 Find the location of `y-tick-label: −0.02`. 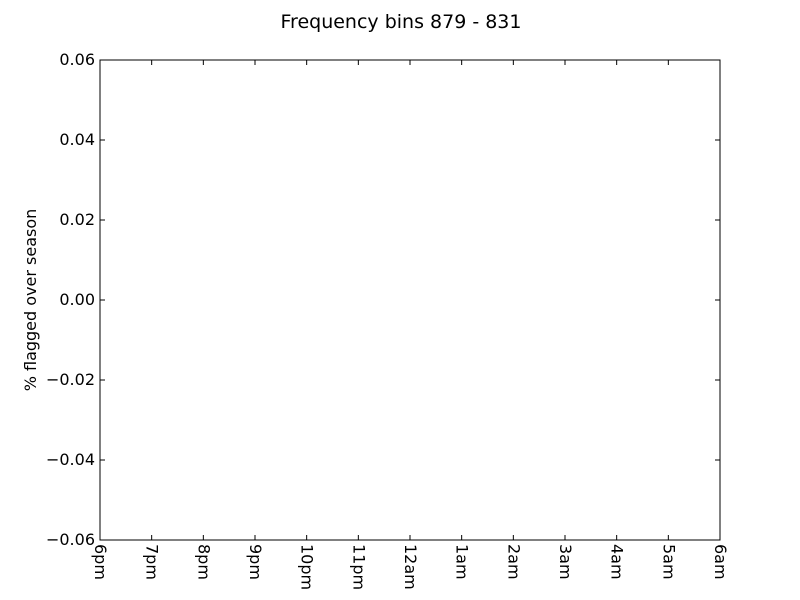

y-tick-label: −0.02 is located at coordinates (70, 379).